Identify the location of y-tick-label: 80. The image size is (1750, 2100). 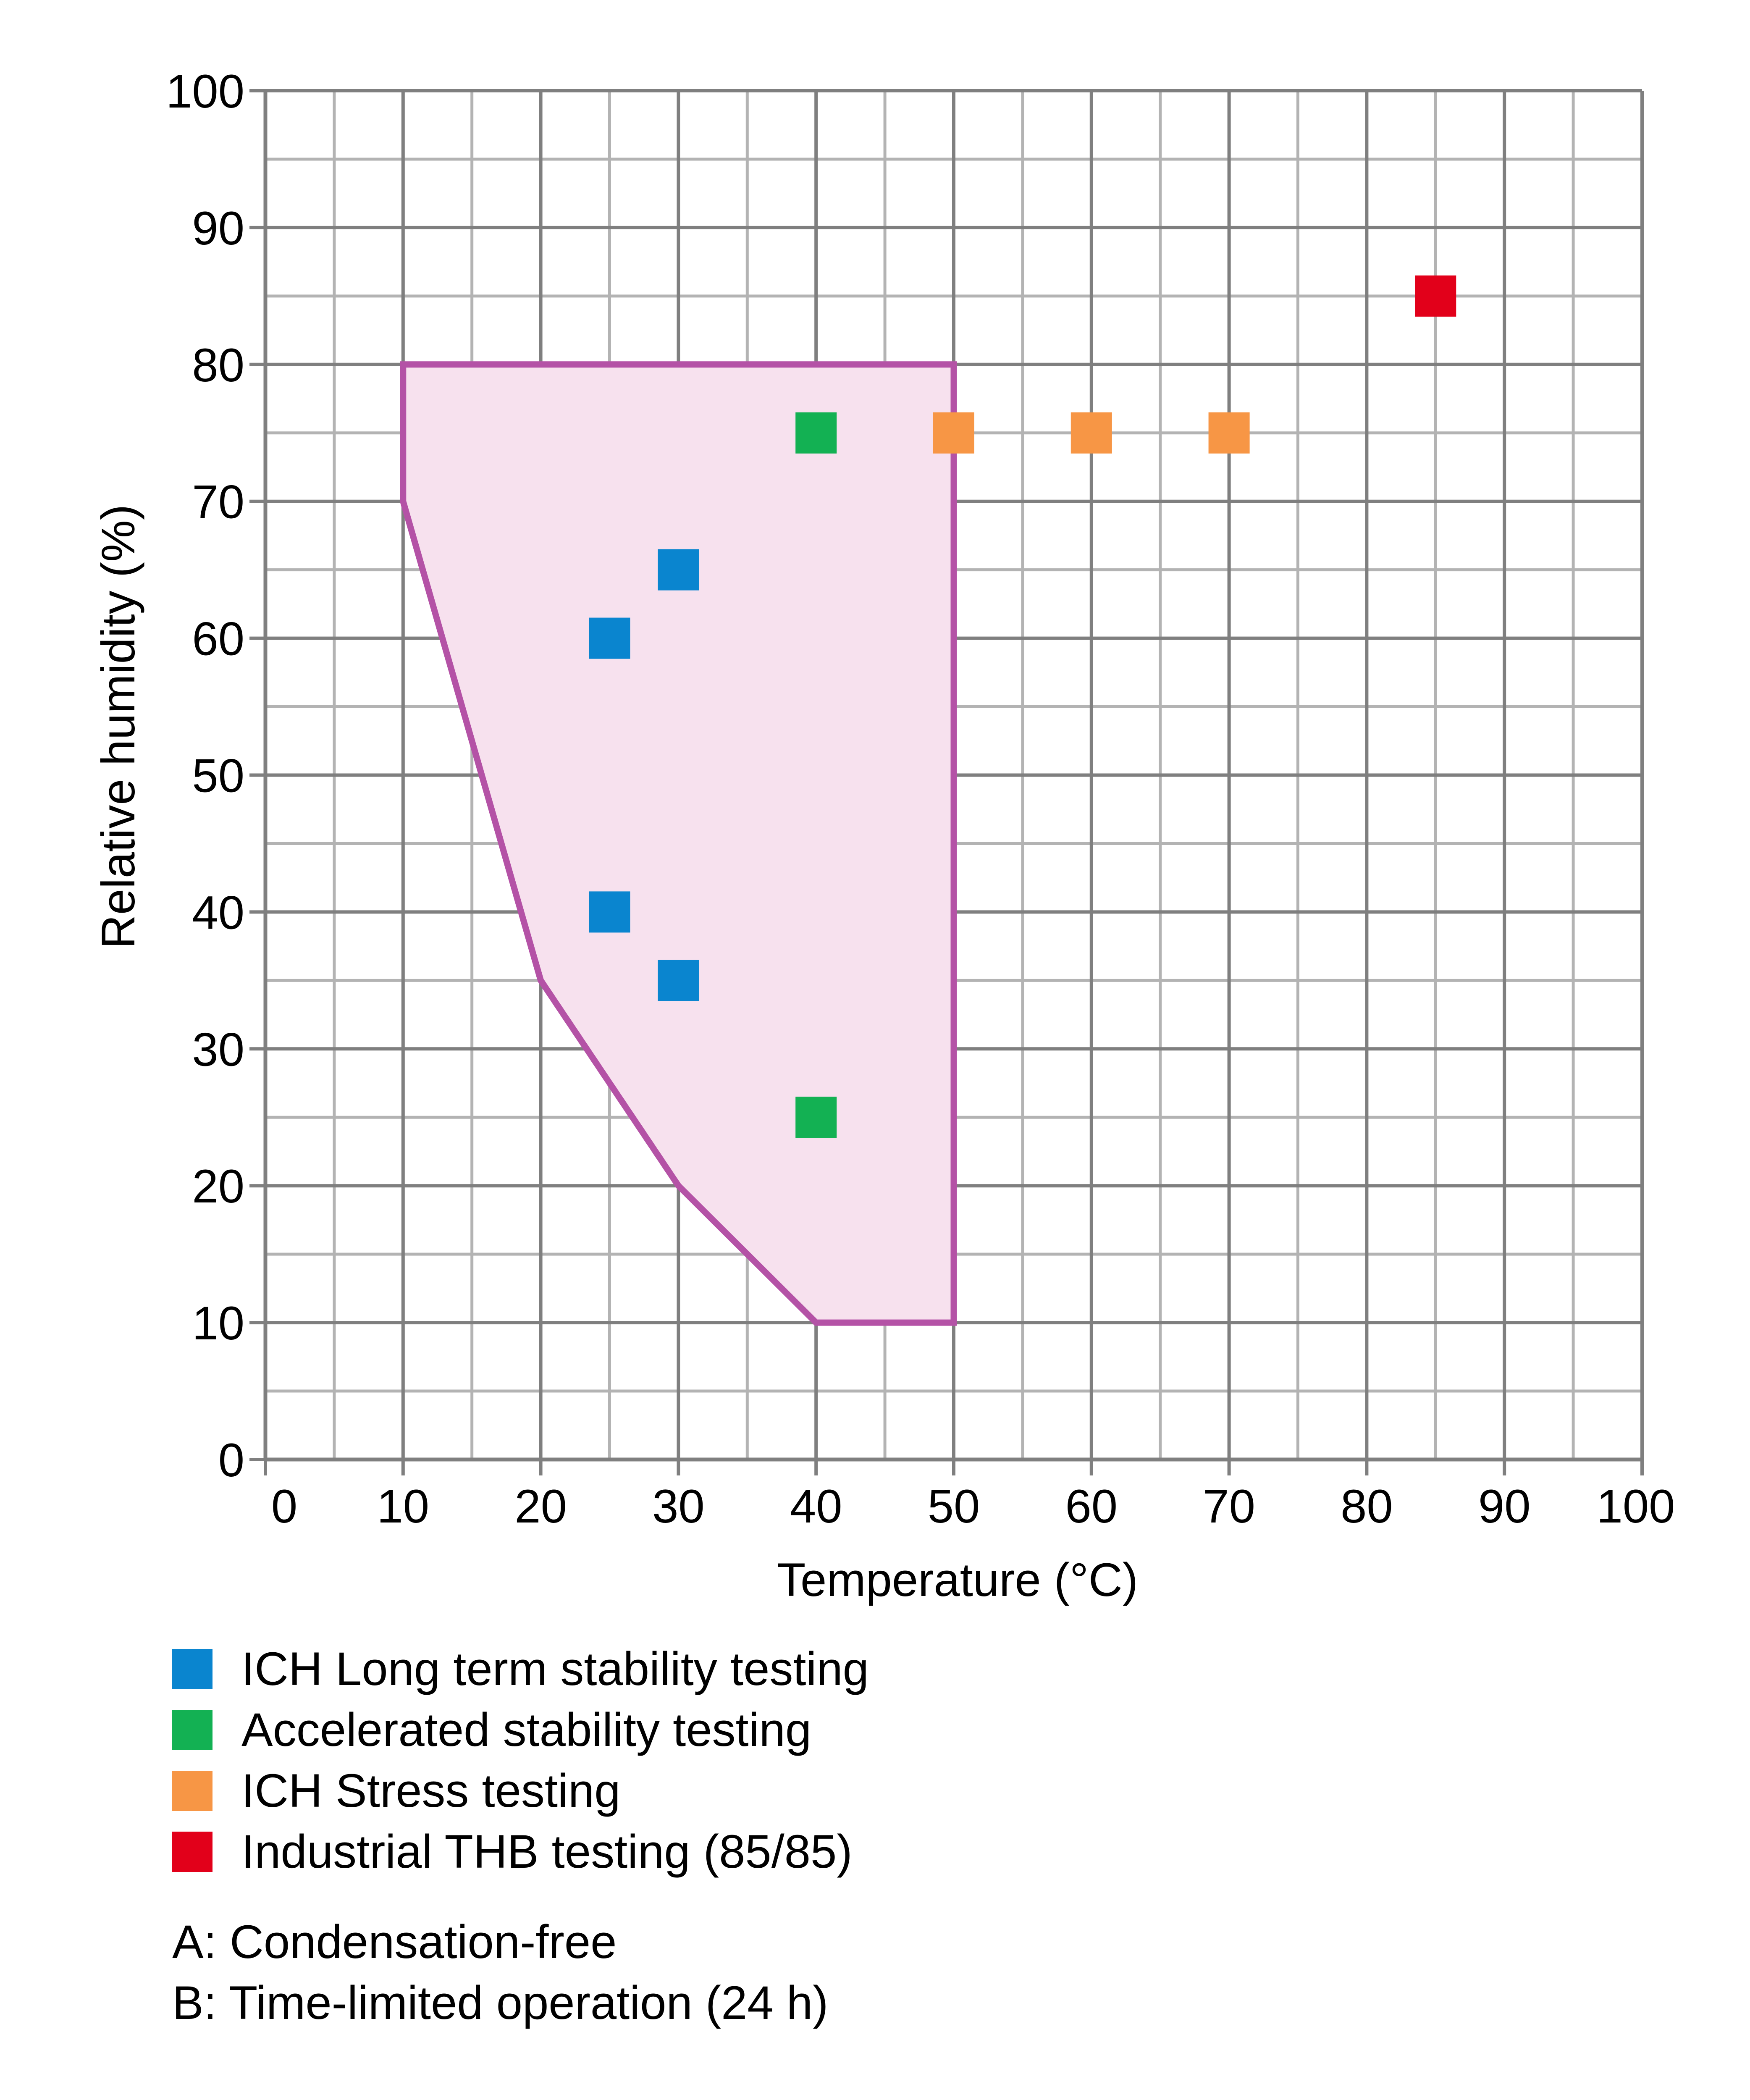
(218, 365).